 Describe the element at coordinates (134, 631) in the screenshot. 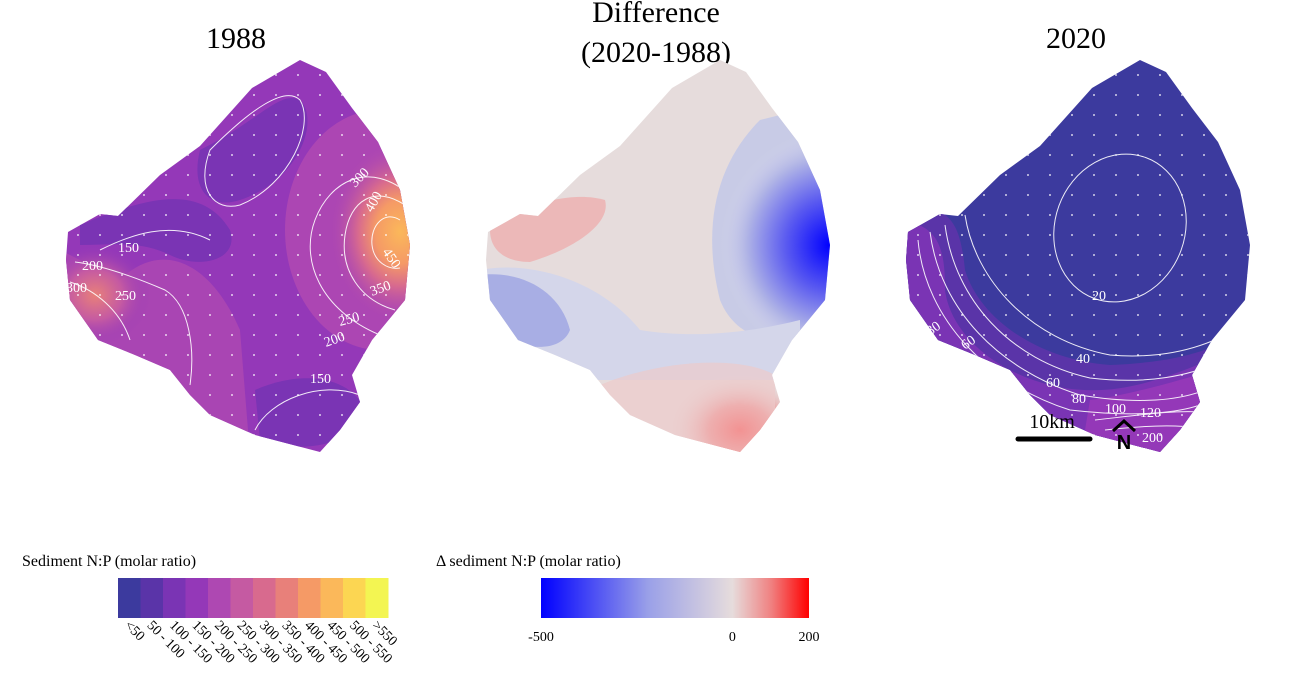

I see `legend-np-label: <50` at that location.